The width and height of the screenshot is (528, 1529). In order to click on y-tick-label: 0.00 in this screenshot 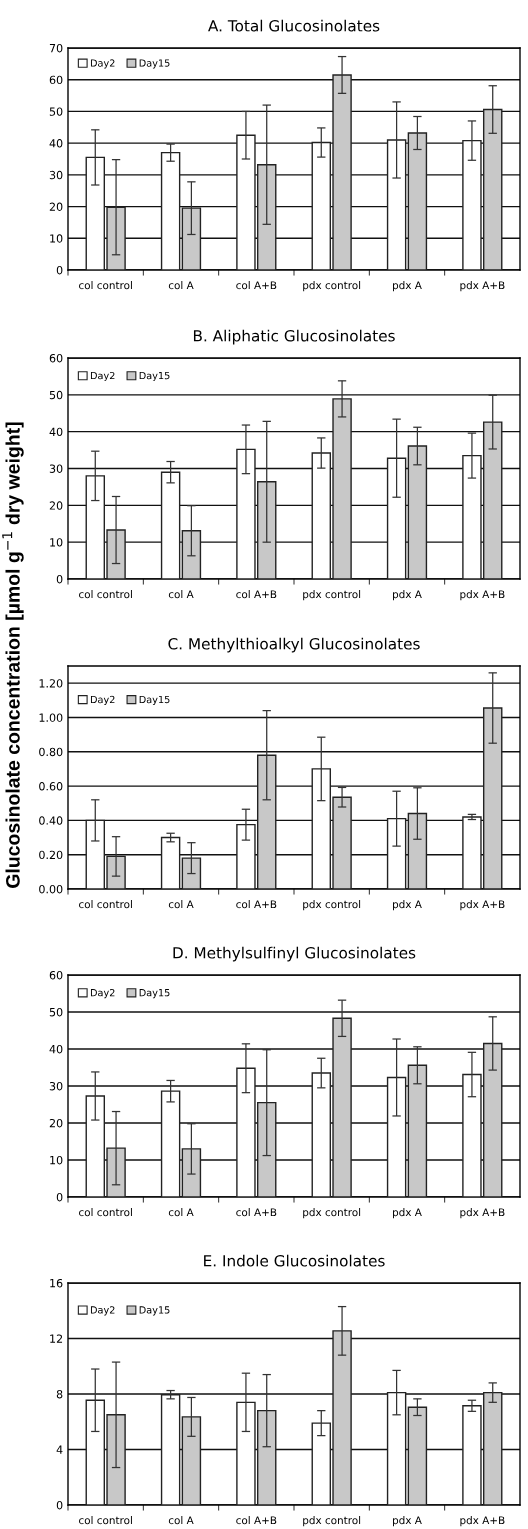, I will do `click(51, 889)`.